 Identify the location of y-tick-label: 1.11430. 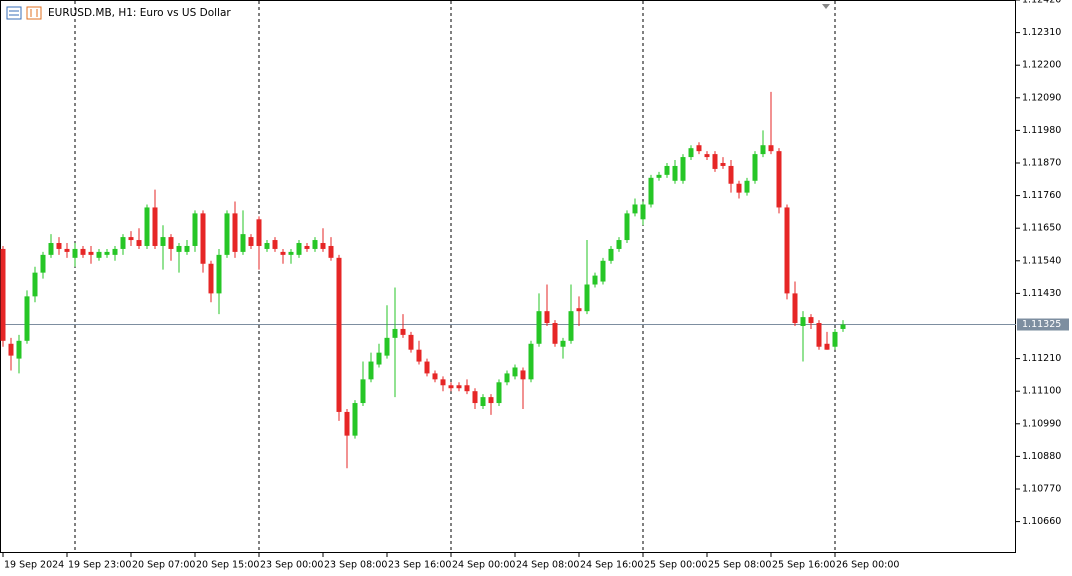
(1041, 293).